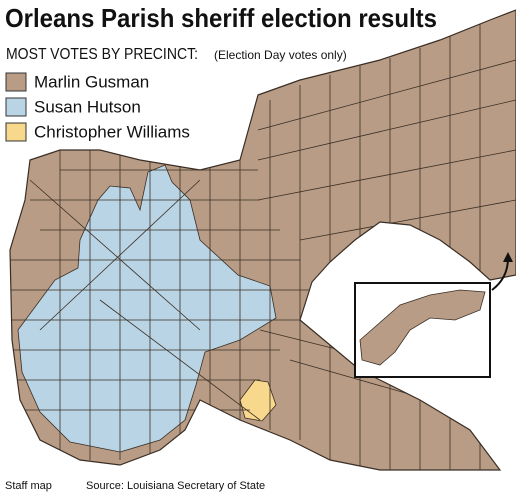 Image resolution: width=516 pixels, height=500 pixels. What do you see at coordinates (112, 131) in the screenshot?
I see `legend-label: Christopher Williams` at bounding box center [112, 131].